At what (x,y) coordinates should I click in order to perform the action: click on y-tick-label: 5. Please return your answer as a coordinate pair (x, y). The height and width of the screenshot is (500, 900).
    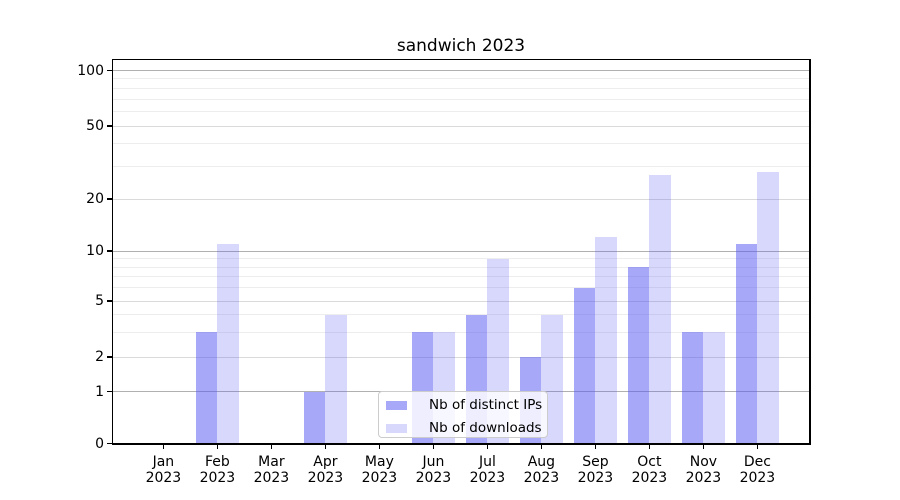
    Looking at the image, I should click on (99, 301).